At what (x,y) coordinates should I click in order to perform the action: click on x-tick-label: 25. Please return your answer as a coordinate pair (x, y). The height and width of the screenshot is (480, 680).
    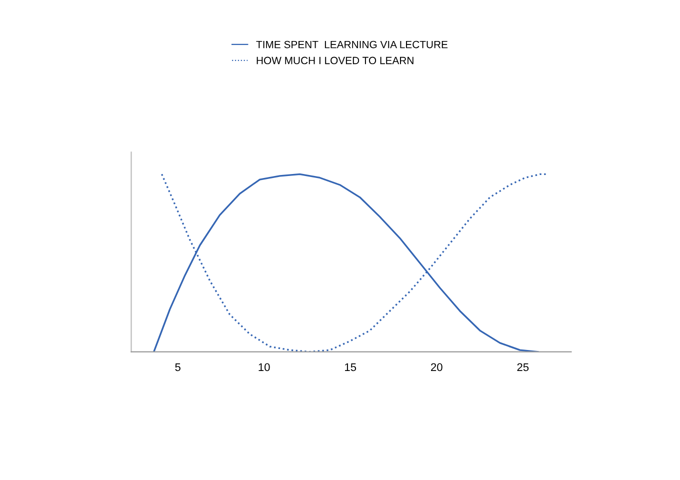
    Looking at the image, I should click on (523, 367).